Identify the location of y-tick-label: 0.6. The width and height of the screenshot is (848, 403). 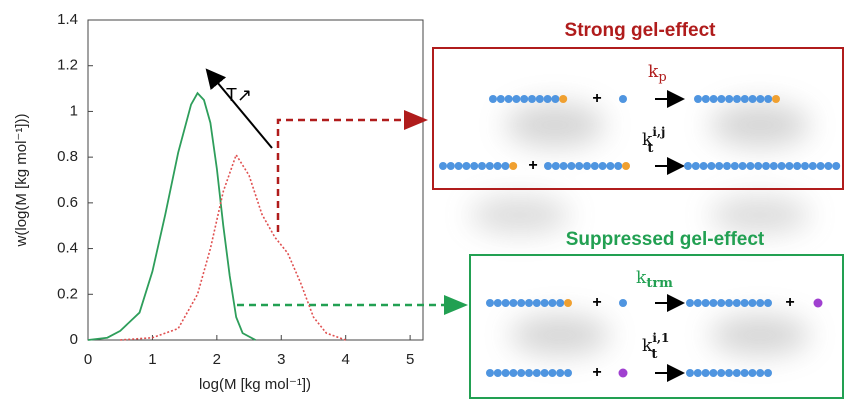
(67, 202).